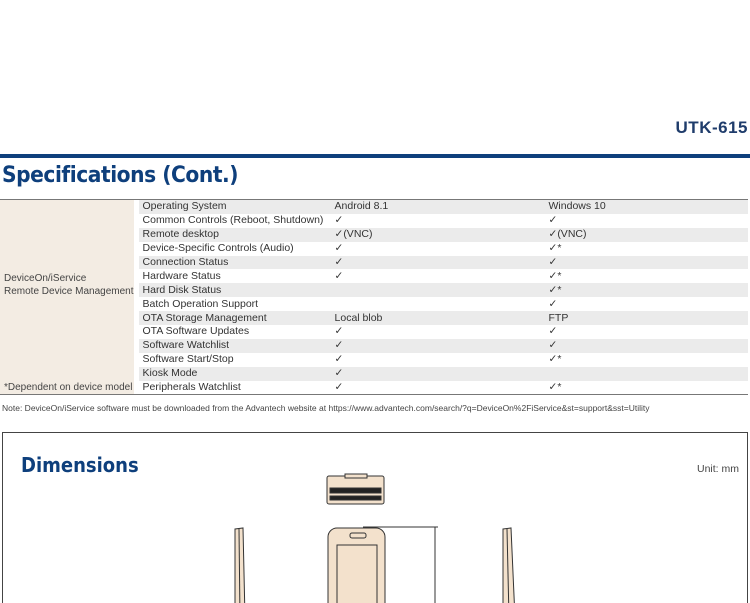 This screenshot has width=750, height=603. I want to click on category-line-1: DeviceOn/iService, so click(45, 278).